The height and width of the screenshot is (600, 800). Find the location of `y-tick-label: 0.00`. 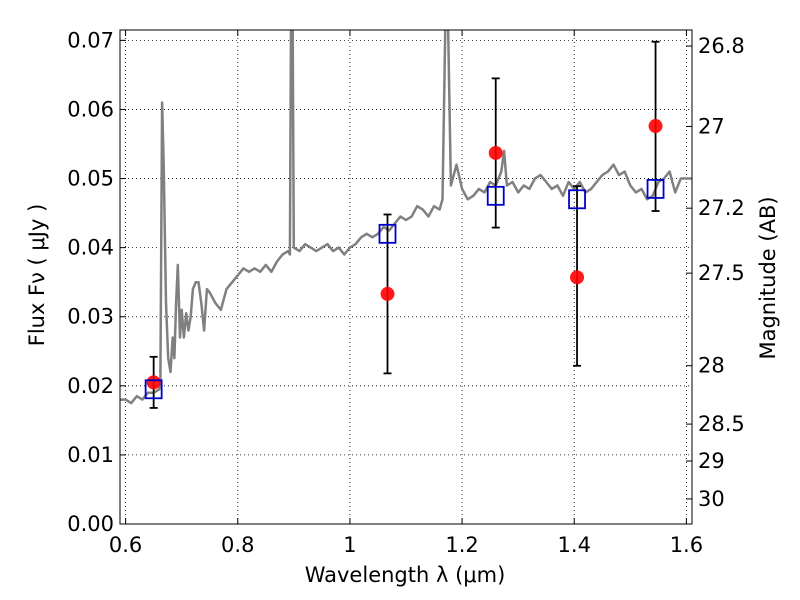

y-tick-label: 0.00 is located at coordinates (90, 524).